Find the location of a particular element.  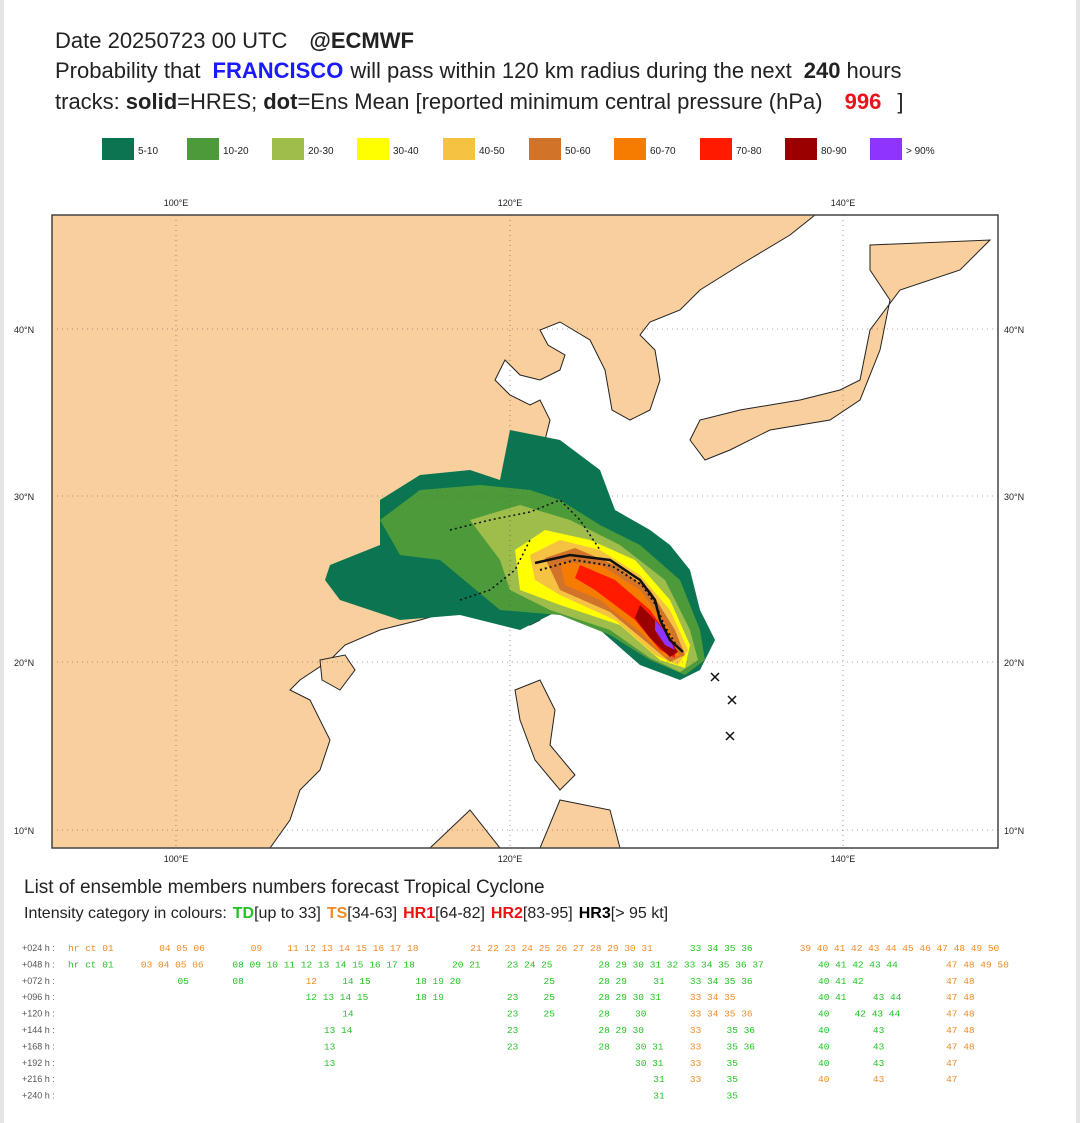

member-numbers: 47 48 is located at coordinates (960, 1030).